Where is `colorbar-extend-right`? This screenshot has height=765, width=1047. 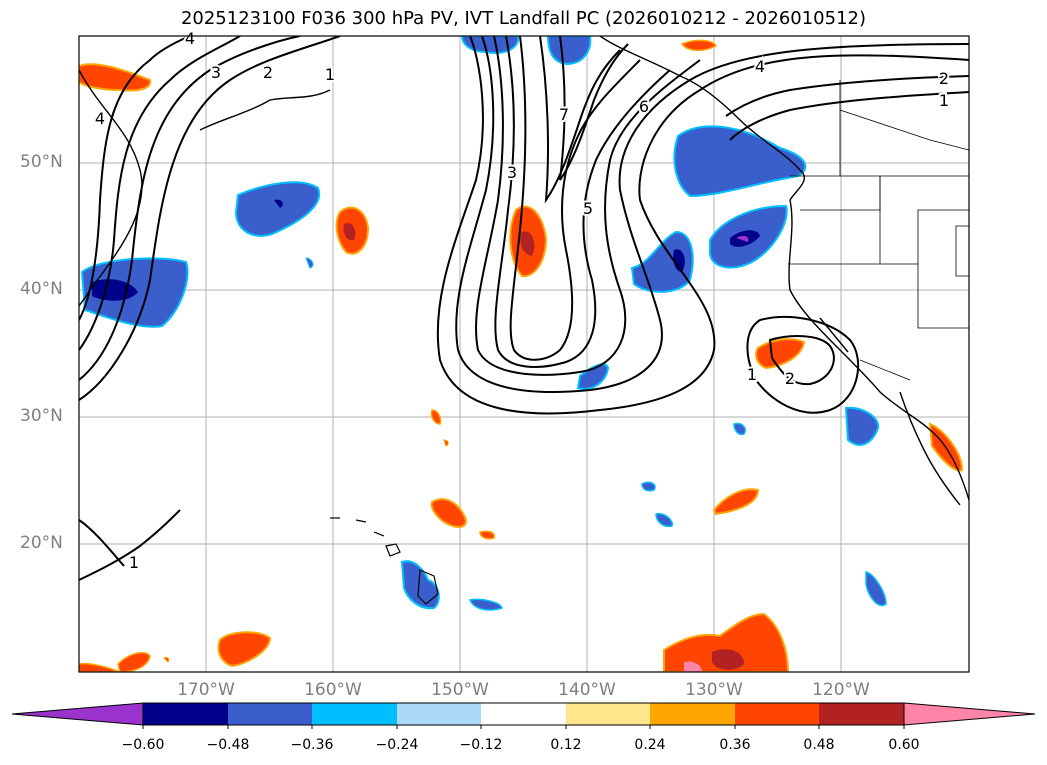 colorbar-extend-right is located at coordinates (969, 714).